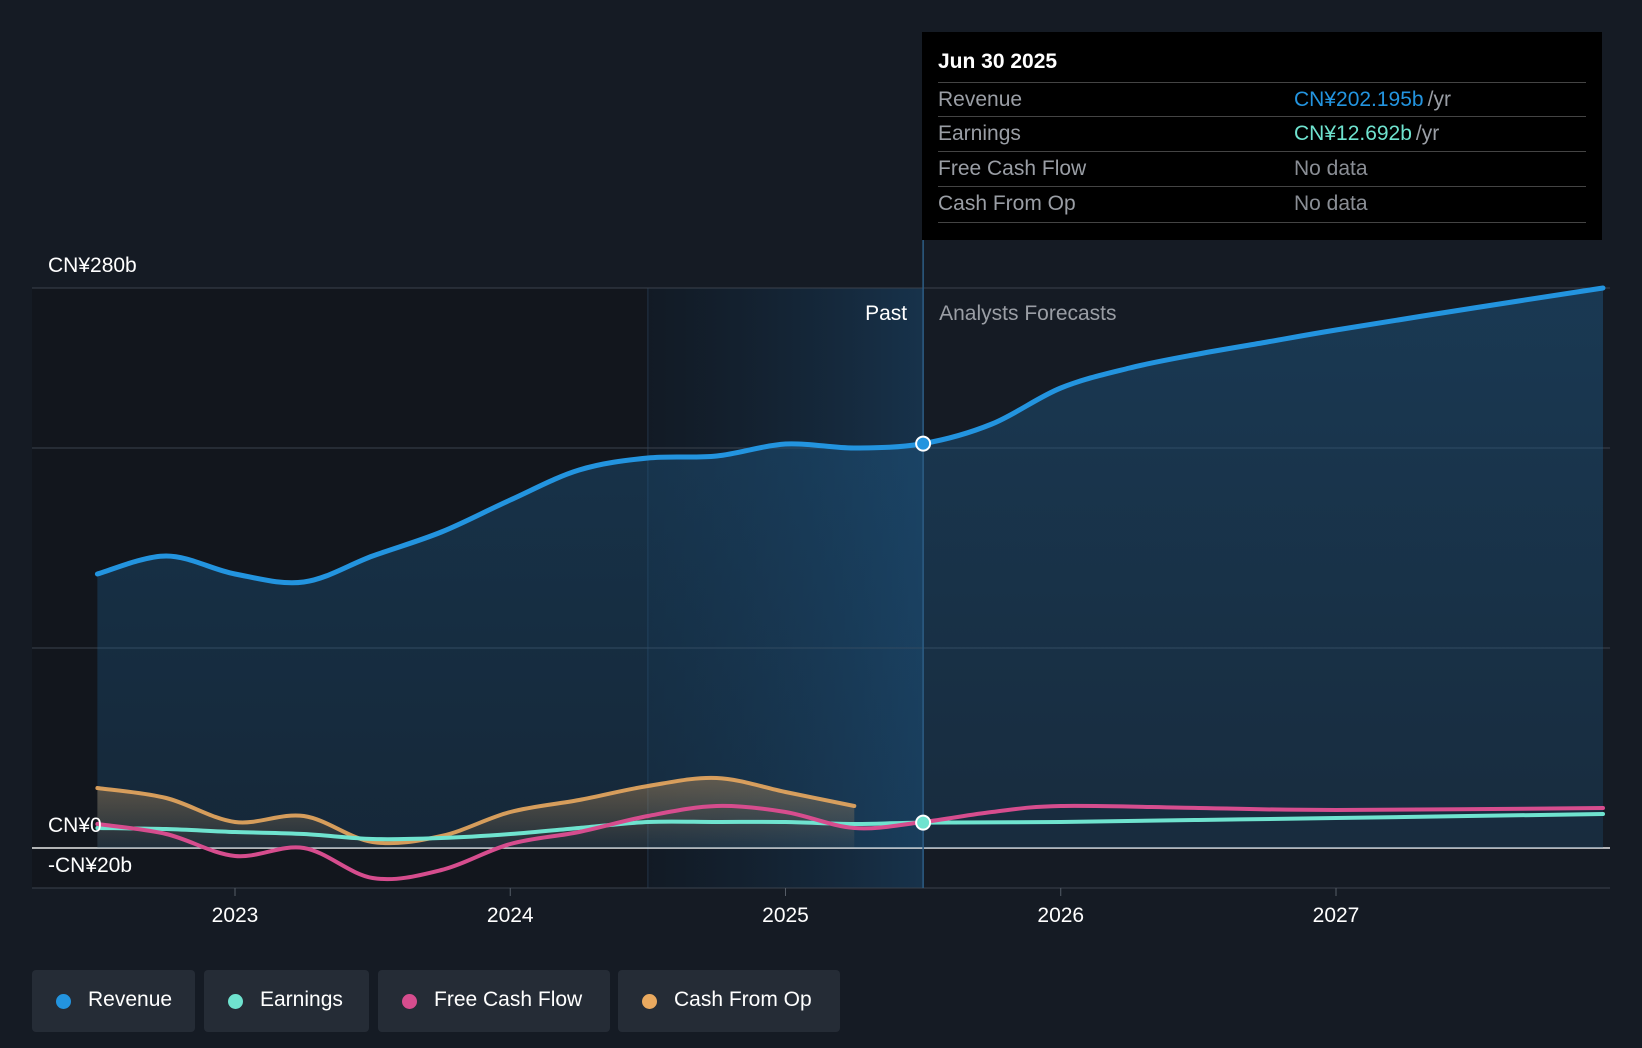  I want to click on tooltip-value: CN¥202.195b, so click(1359, 99).